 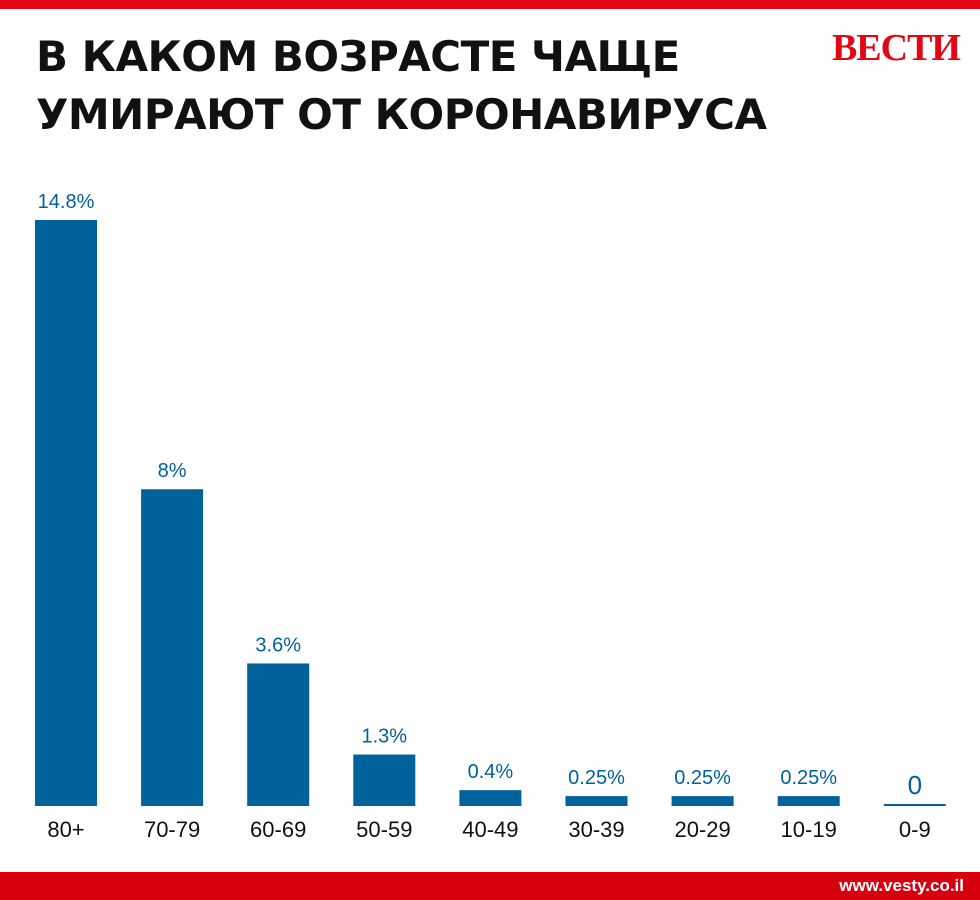 What do you see at coordinates (358, 56) in the screenshot?
I see `chart-title-line-1: В КАКОМ ВОЗРАСТЕ ЧАЩЕ` at bounding box center [358, 56].